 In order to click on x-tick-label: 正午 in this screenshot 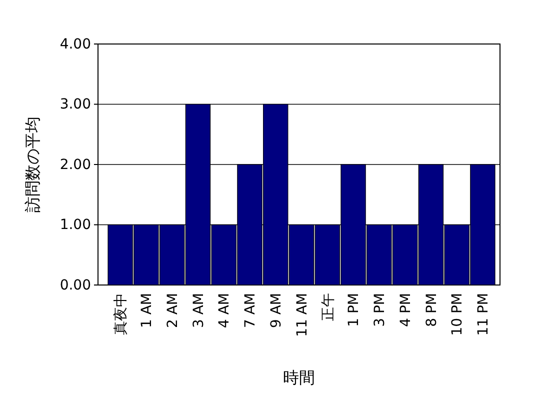, I will do `click(328, 307)`.